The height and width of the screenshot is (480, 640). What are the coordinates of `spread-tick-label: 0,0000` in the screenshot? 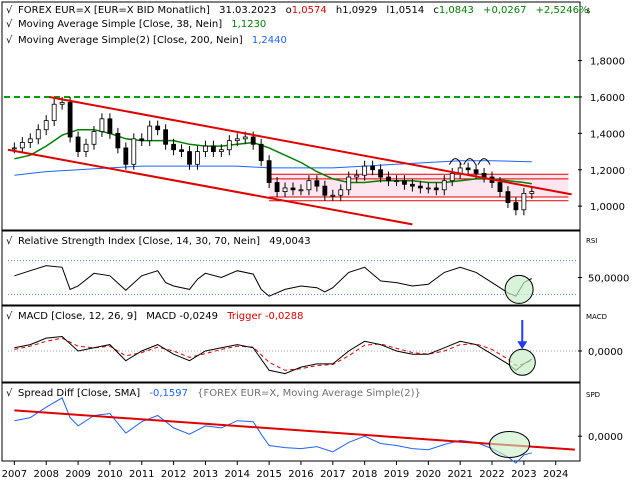 It's located at (605, 437).